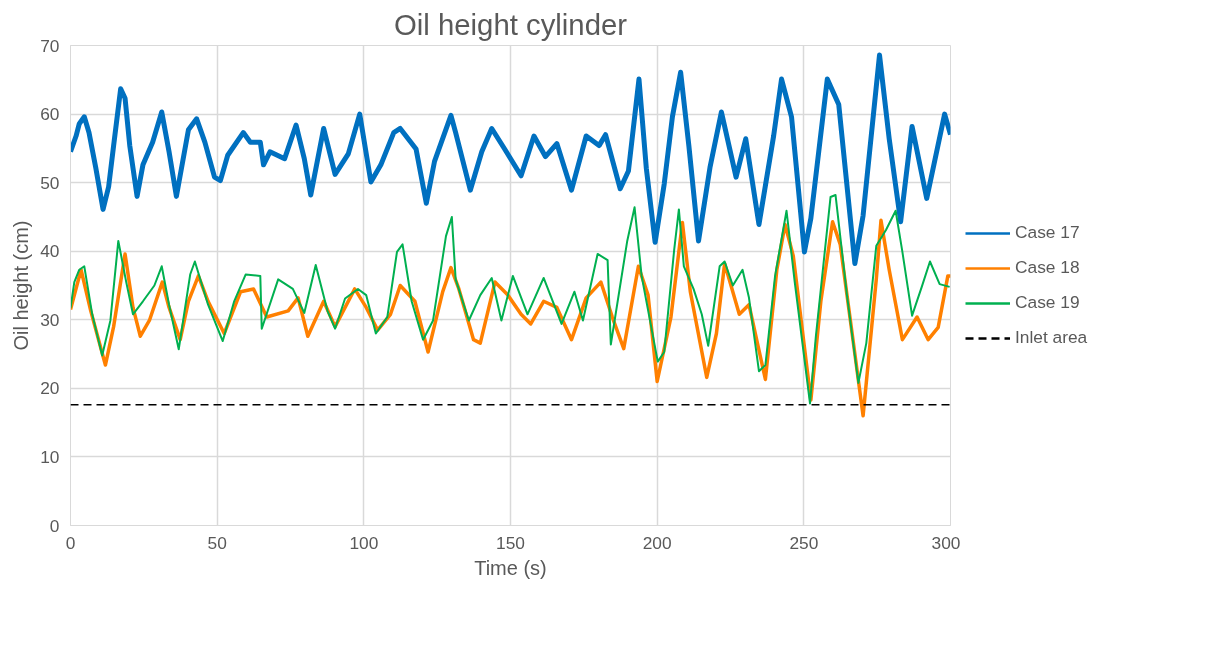 The height and width of the screenshot is (668, 1229). Describe the element at coordinates (70, 542) in the screenshot. I see `x-tick-label: 0` at that location.